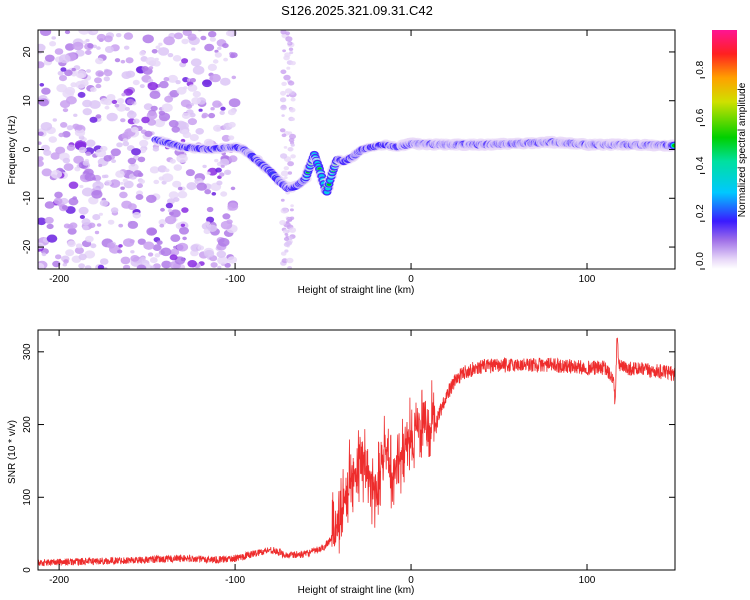 The width and height of the screenshot is (750, 600). I want to click on colorbar-gradient, so click(724, 149).